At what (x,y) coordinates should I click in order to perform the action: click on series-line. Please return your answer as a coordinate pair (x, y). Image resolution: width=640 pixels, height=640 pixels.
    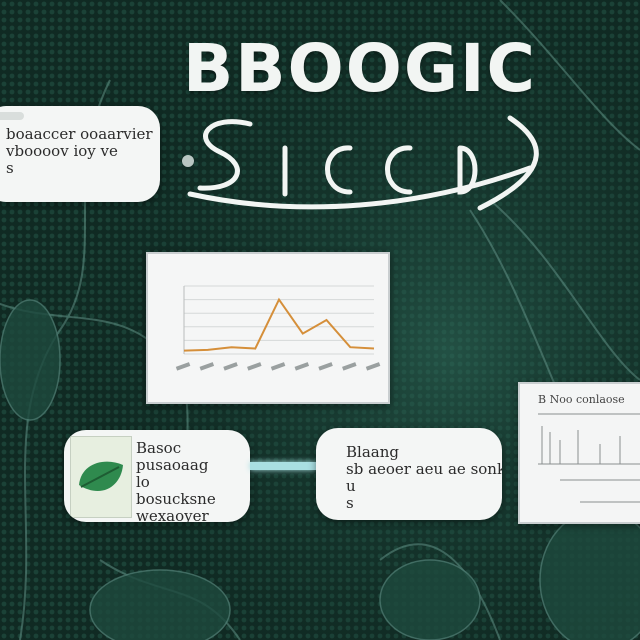
    Looking at the image, I should click on (279, 324).